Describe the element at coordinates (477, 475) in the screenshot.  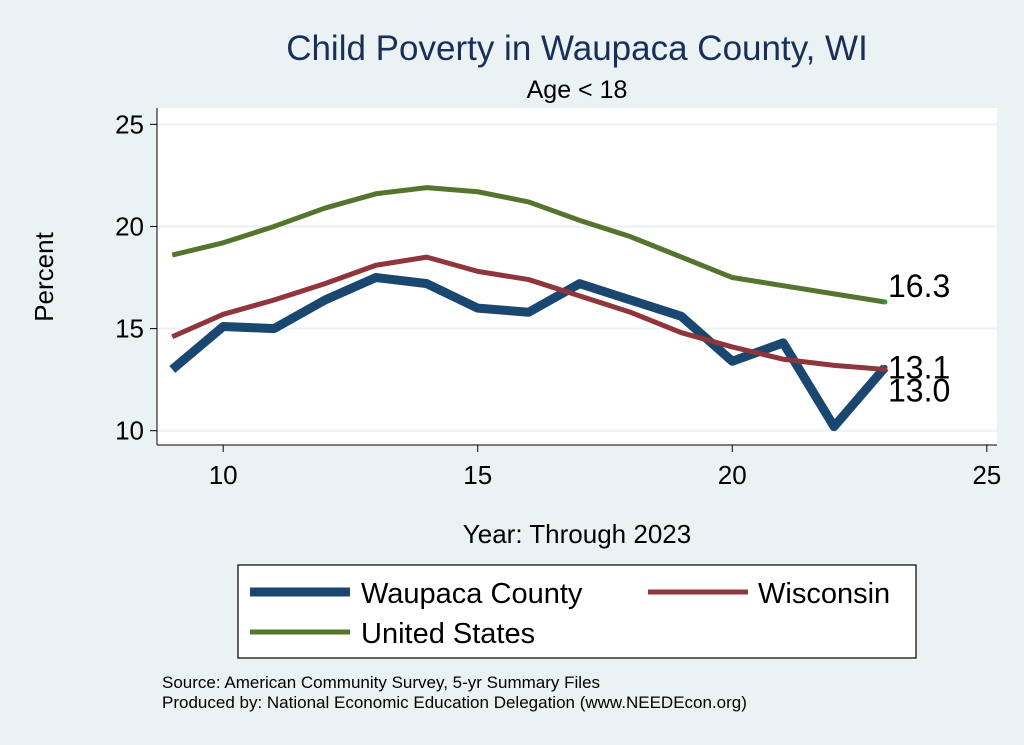
I see `x-tick-label: 15` at that location.